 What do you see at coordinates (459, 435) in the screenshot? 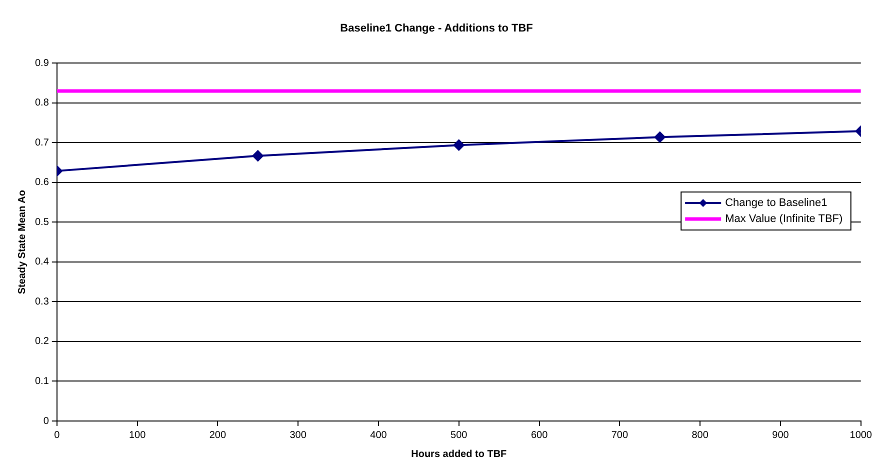
I see `x-tick-label: 500` at bounding box center [459, 435].